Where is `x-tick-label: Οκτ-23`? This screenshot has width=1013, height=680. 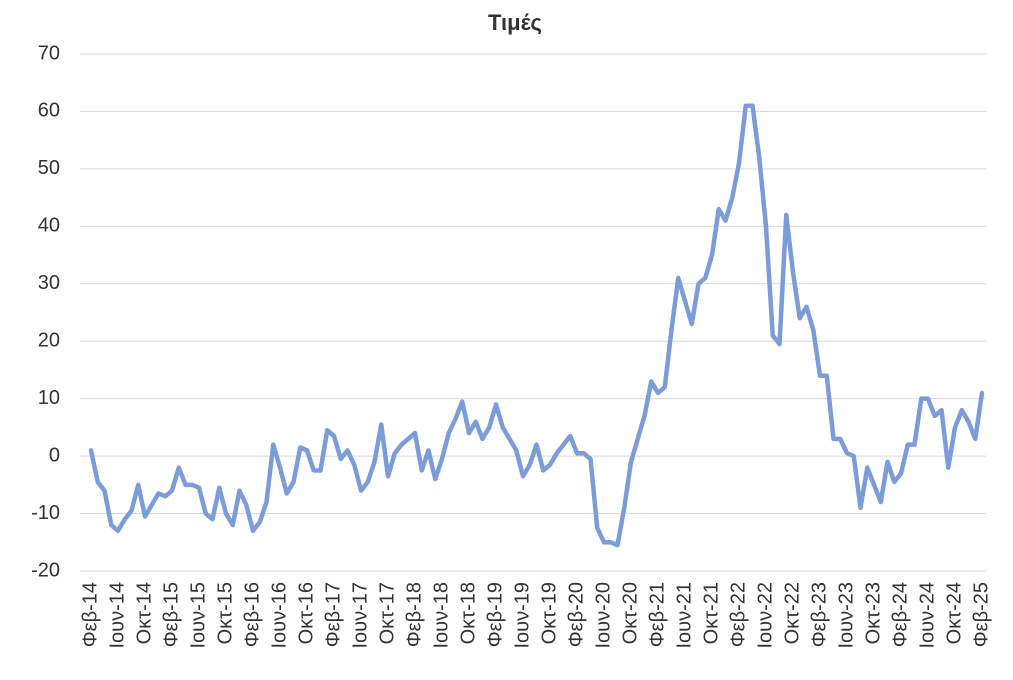
x-tick-label: Οκτ-23 is located at coordinates (873, 613).